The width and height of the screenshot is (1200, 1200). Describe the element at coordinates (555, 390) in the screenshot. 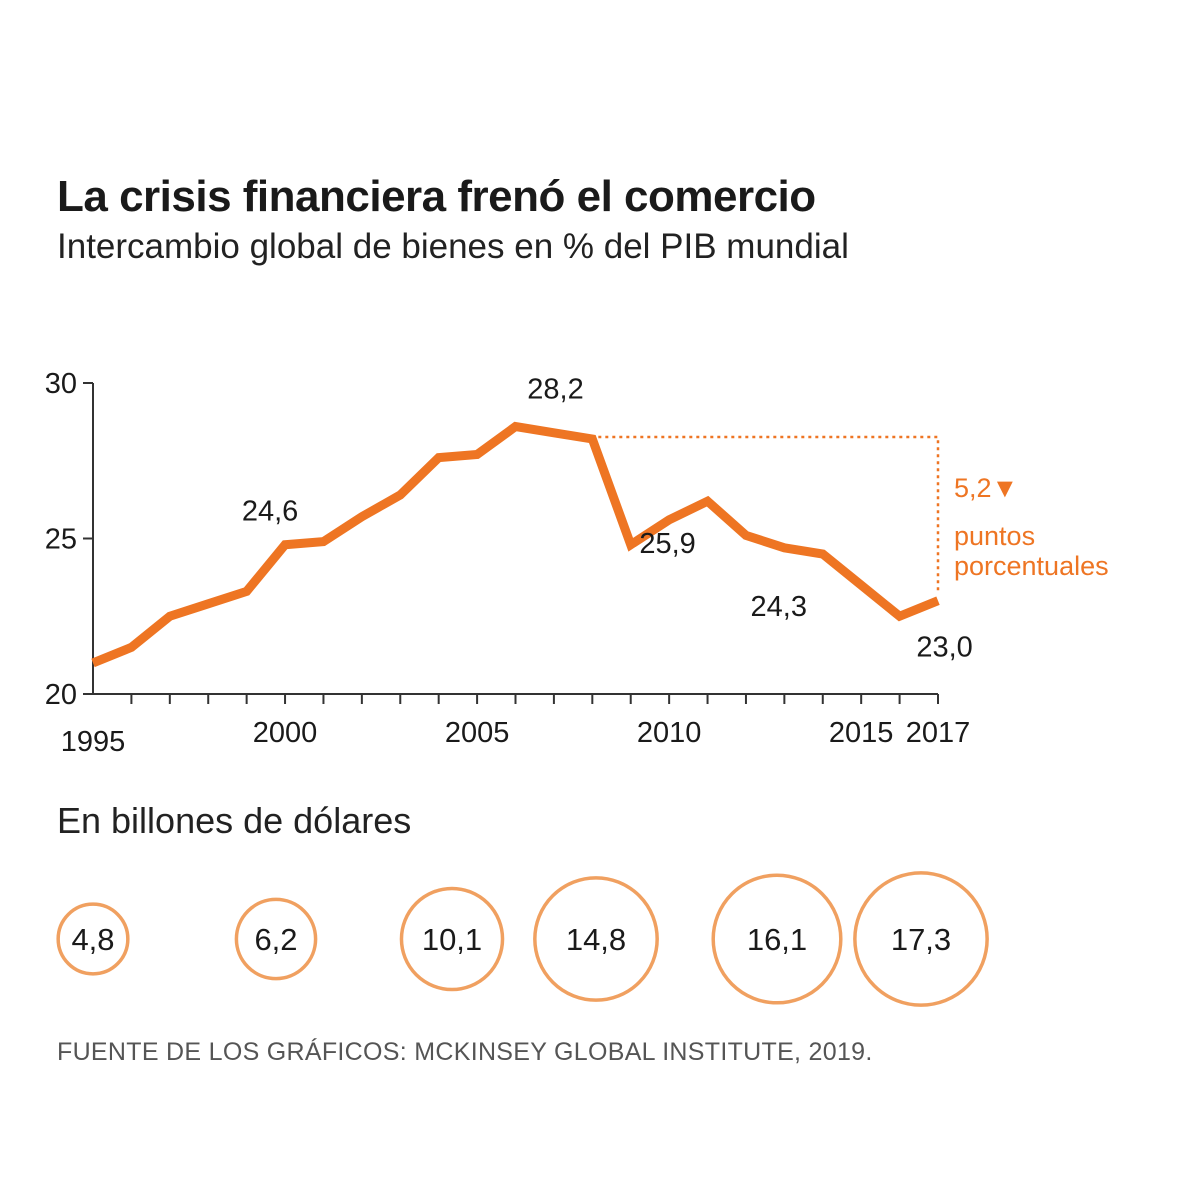

I see `data-label: 28,2` at that location.